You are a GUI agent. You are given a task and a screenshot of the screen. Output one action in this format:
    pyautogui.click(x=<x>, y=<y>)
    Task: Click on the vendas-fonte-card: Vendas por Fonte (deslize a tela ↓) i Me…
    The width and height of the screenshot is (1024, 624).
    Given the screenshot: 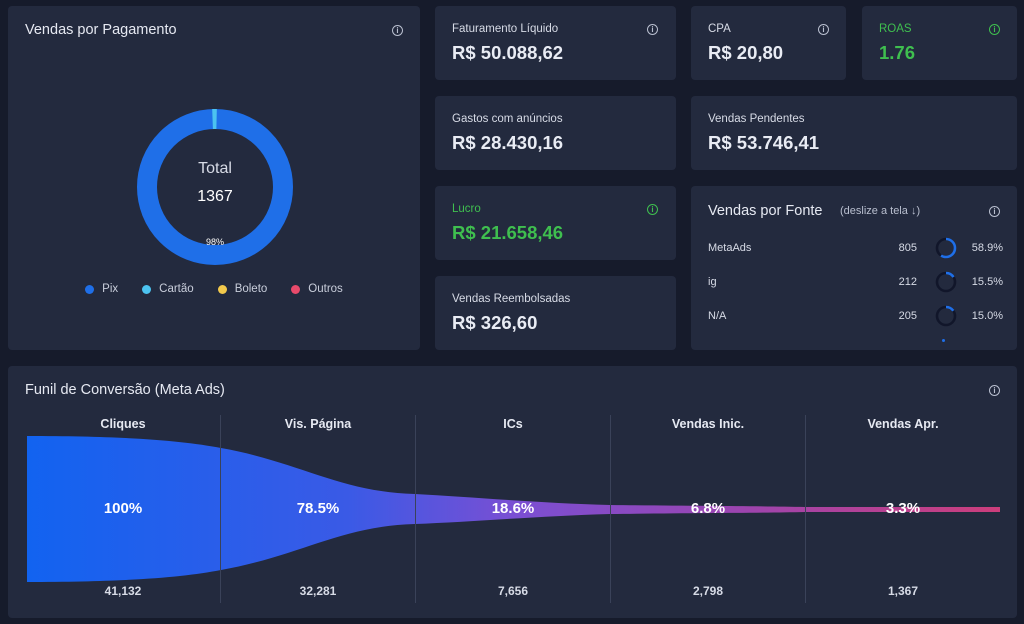 What is the action you would take?
    pyautogui.click(x=854, y=268)
    